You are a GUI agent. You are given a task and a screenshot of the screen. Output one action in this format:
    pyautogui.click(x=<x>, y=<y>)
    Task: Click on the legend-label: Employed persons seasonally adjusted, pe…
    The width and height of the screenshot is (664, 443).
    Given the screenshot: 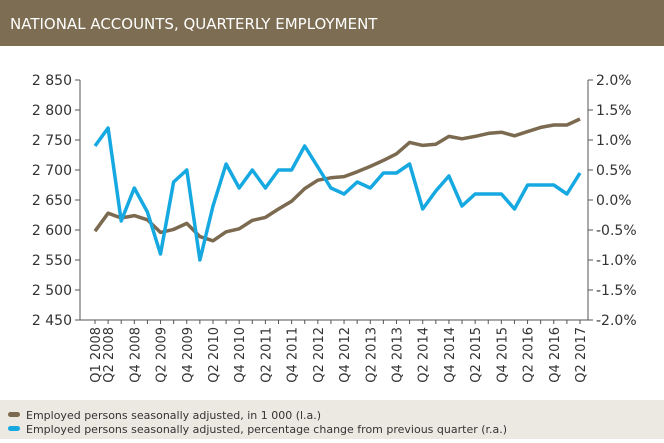 What is the action you would take?
    pyautogui.click(x=266, y=429)
    